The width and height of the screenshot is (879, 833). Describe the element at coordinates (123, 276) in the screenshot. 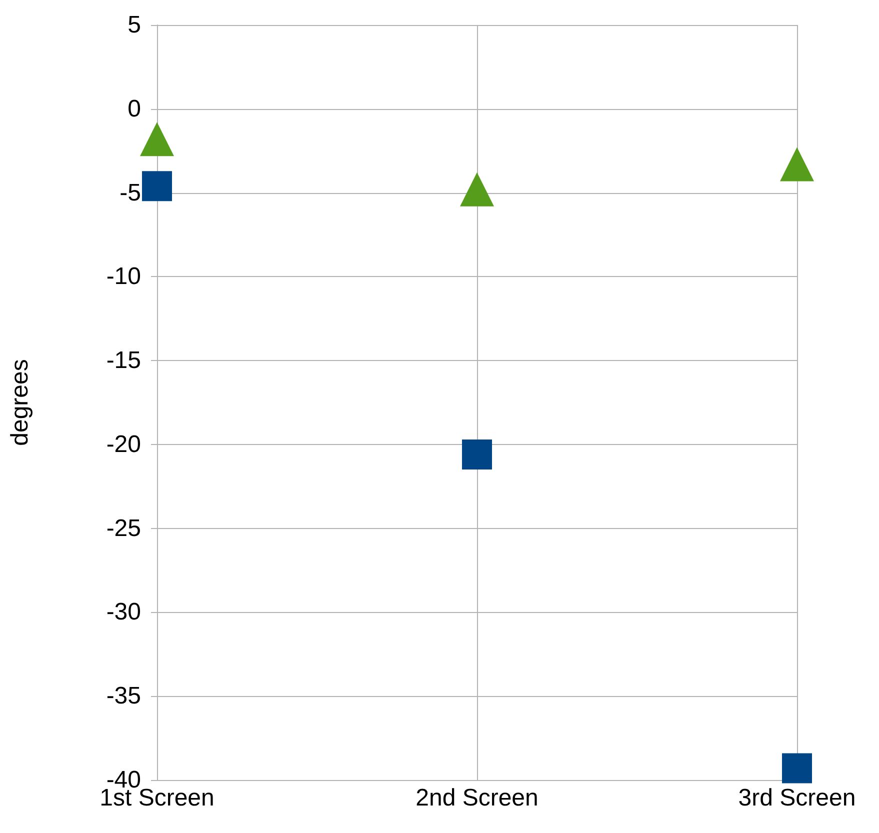

I see `y-tick-label: -10` at that location.